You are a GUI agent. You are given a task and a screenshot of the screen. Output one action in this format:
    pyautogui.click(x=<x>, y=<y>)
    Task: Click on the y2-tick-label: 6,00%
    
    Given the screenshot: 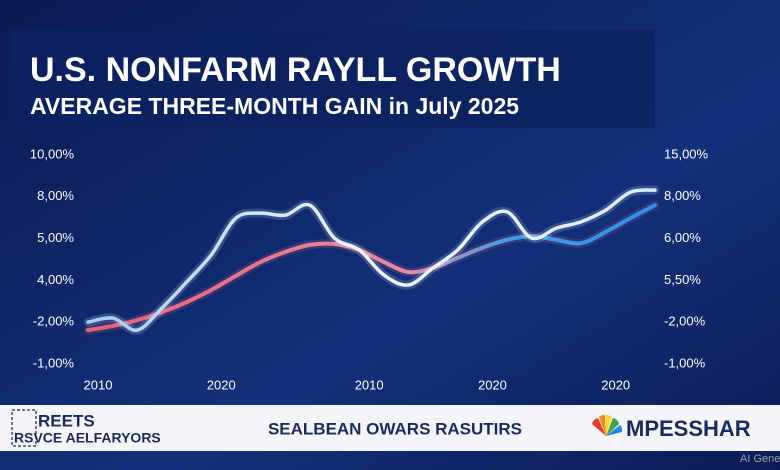 What is the action you would take?
    pyautogui.click(x=682, y=237)
    